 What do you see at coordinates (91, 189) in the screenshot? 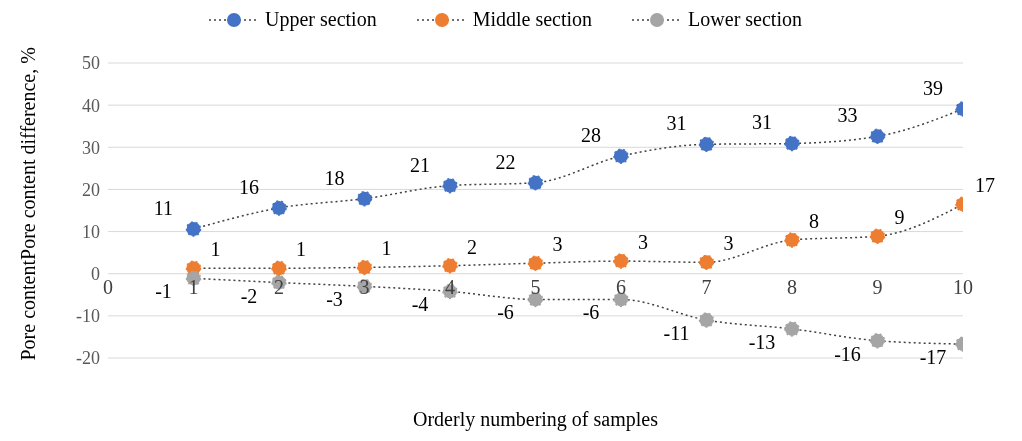
I see `y-tick-label: 20` at bounding box center [91, 189].